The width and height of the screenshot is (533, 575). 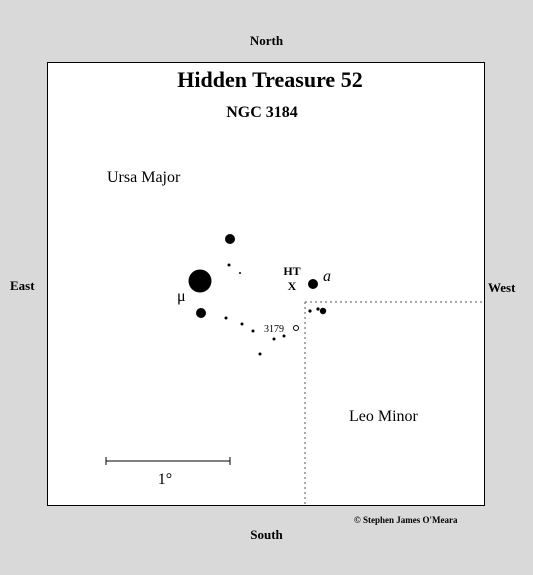 I want to click on region-leo-minor: Leo Minor, so click(x=384, y=416).